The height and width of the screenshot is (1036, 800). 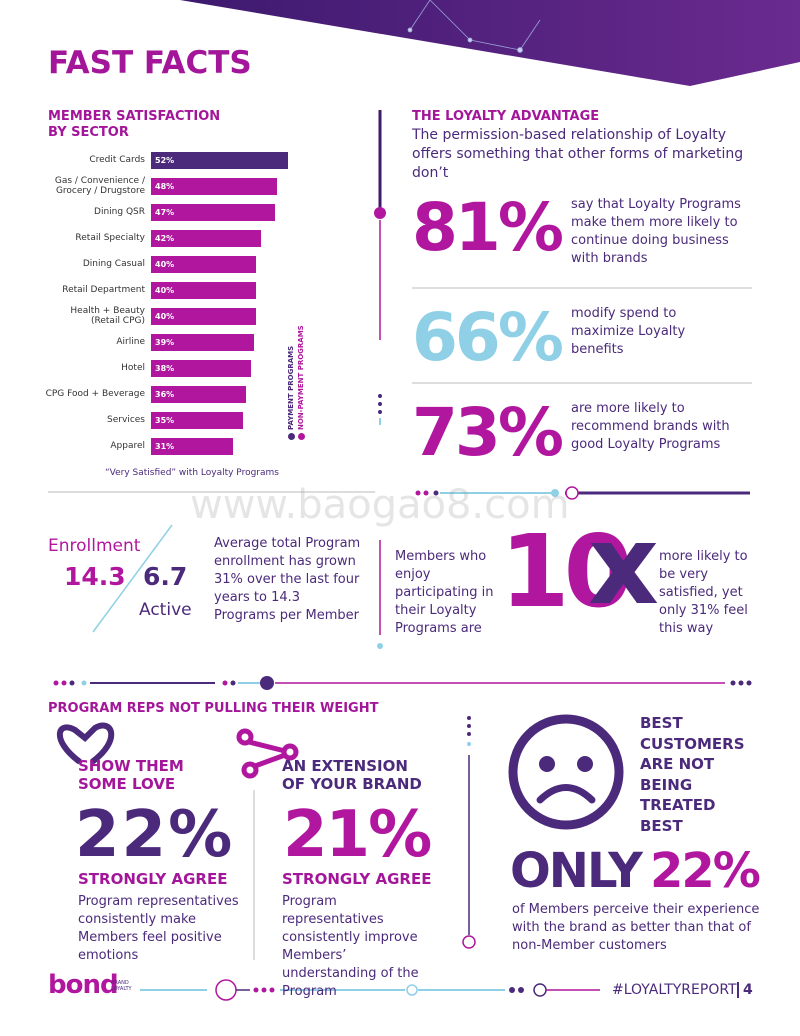 What do you see at coordinates (95, 576) in the screenshot?
I see `enrollment-total: 14.3` at bounding box center [95, 576].